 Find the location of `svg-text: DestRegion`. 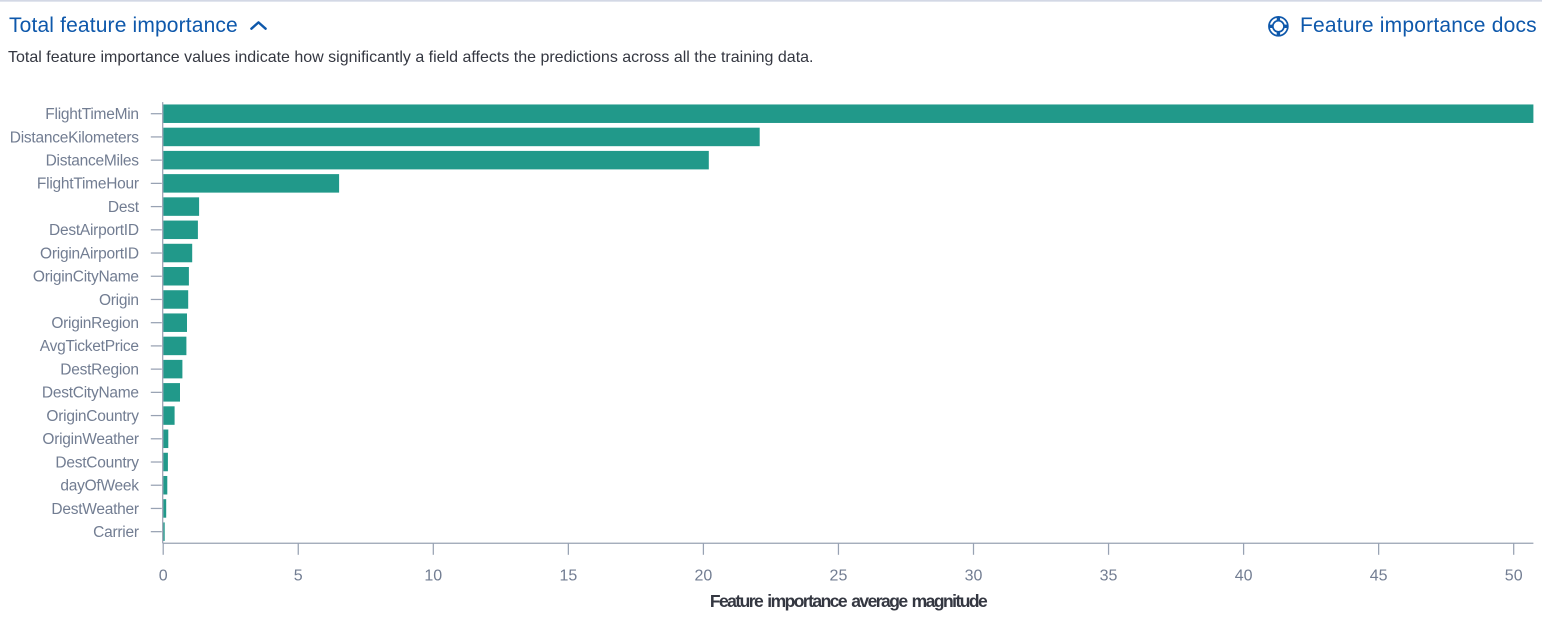

svg-text: DestRegion is located at coordinates (99, 369).